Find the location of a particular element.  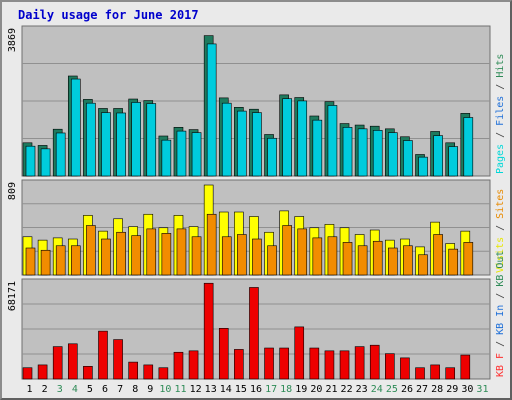

x-tick-label: 20 is located at coordinates (316, 389).